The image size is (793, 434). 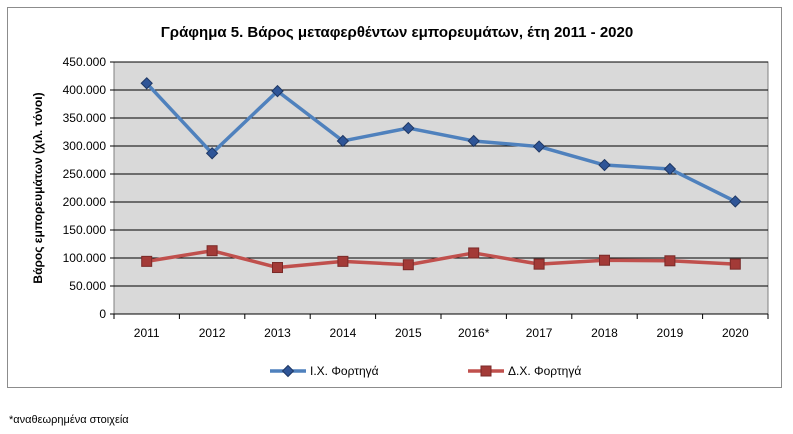 I want to click on legend-label: Ι.Χ. Φορτηγά, so click(x=344, y=371).